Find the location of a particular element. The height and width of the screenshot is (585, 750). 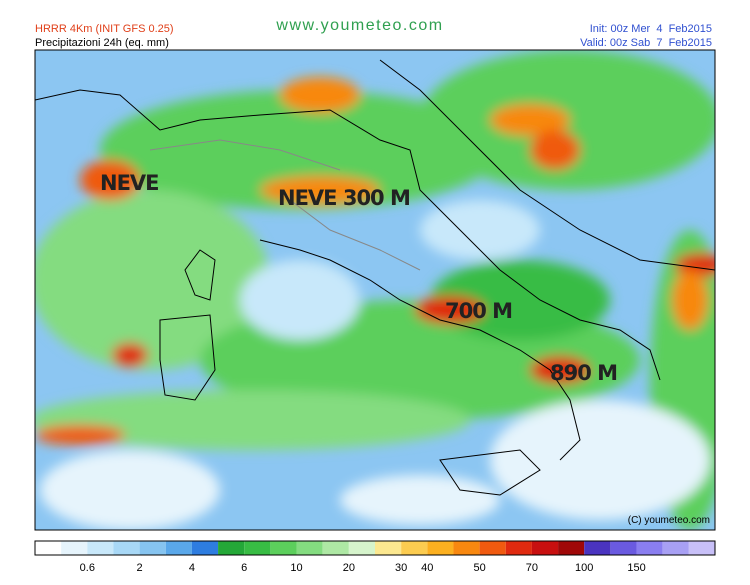

valid-label: Valid: 00z Sab 7 Feb2015 is located at coordinates (646, 43).